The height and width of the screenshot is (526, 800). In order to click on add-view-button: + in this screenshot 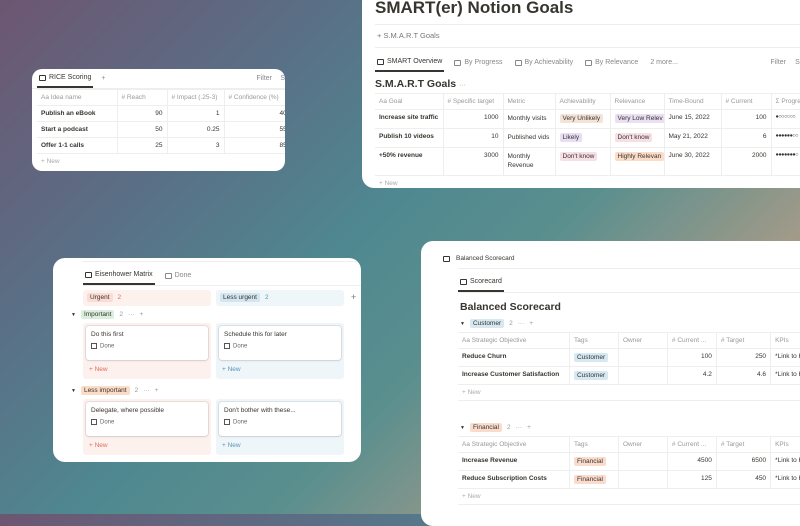, I will do `click(103, 78)`.